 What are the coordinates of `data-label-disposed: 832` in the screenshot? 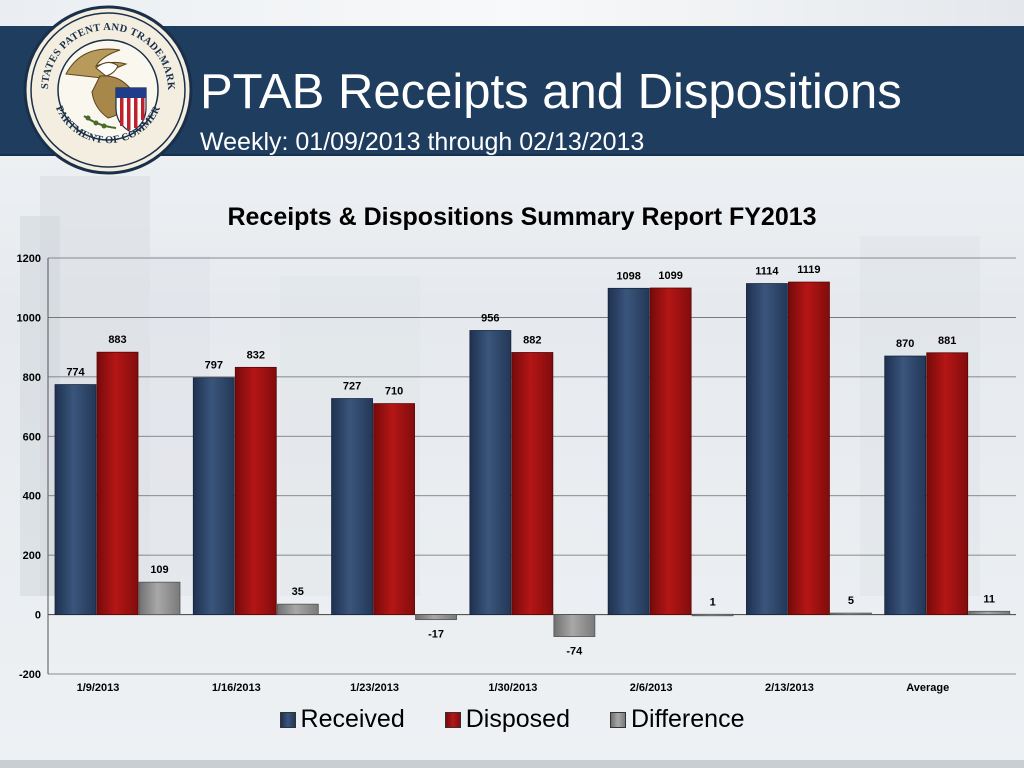 It's located at (256, 355).